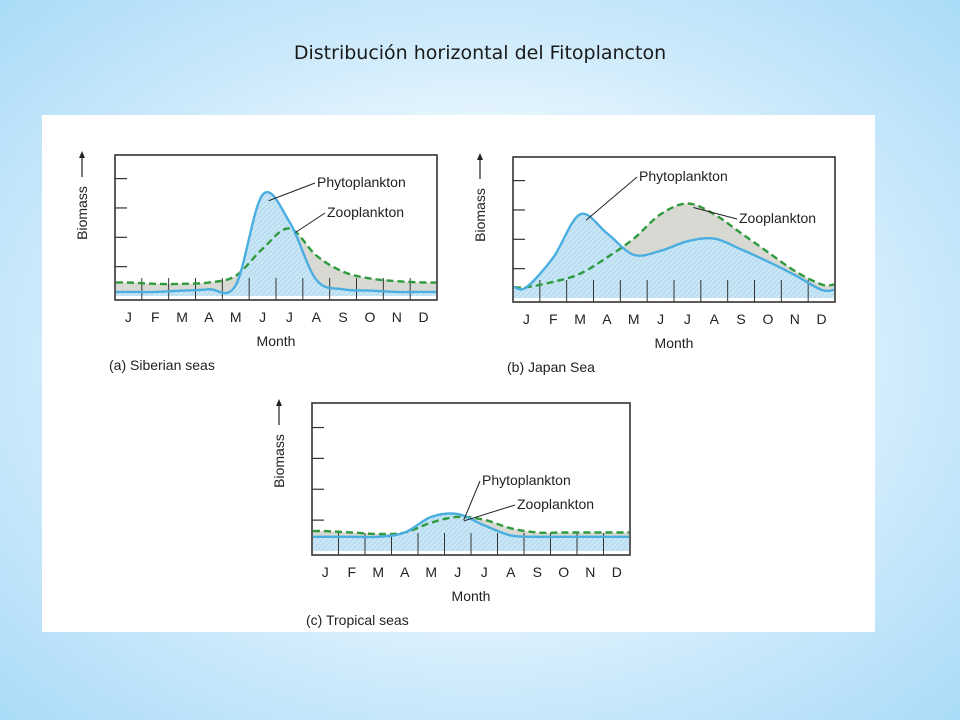 Image resolution: width=960 pixels, height=720 pixels. Describe the element at coordinates (162, 365) in the screenshot. I see `chart-caption: (a) Siberian seas` at that location.